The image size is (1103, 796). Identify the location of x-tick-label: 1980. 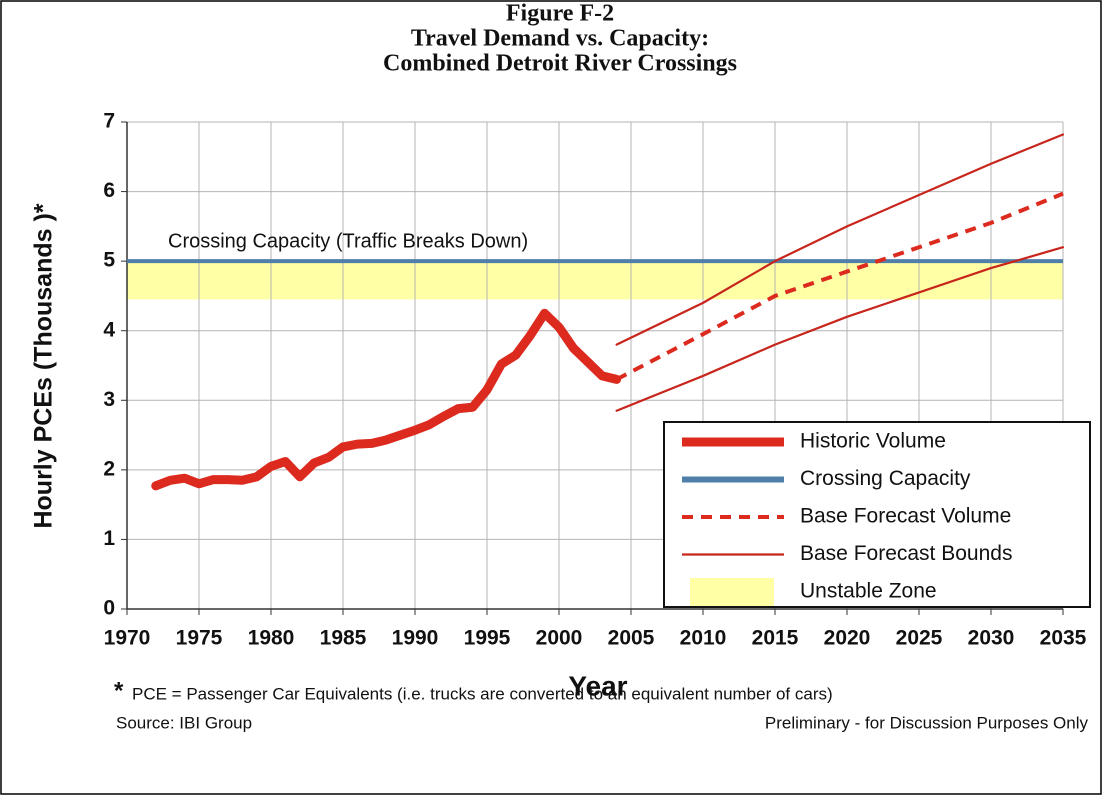
(271, 638).